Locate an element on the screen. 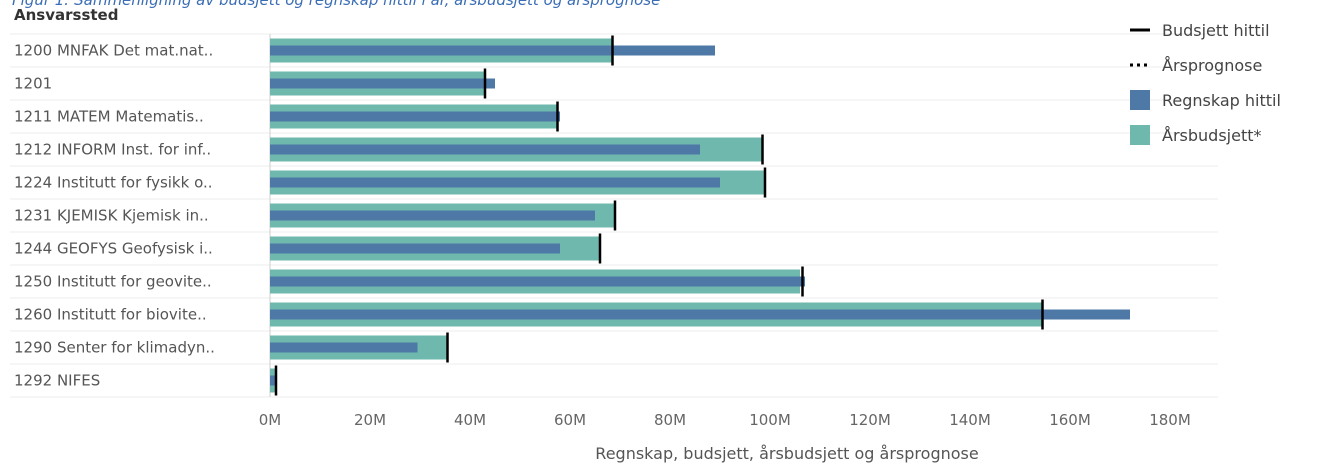  x-tick-label: 0M is located at coordinates (270, 420).